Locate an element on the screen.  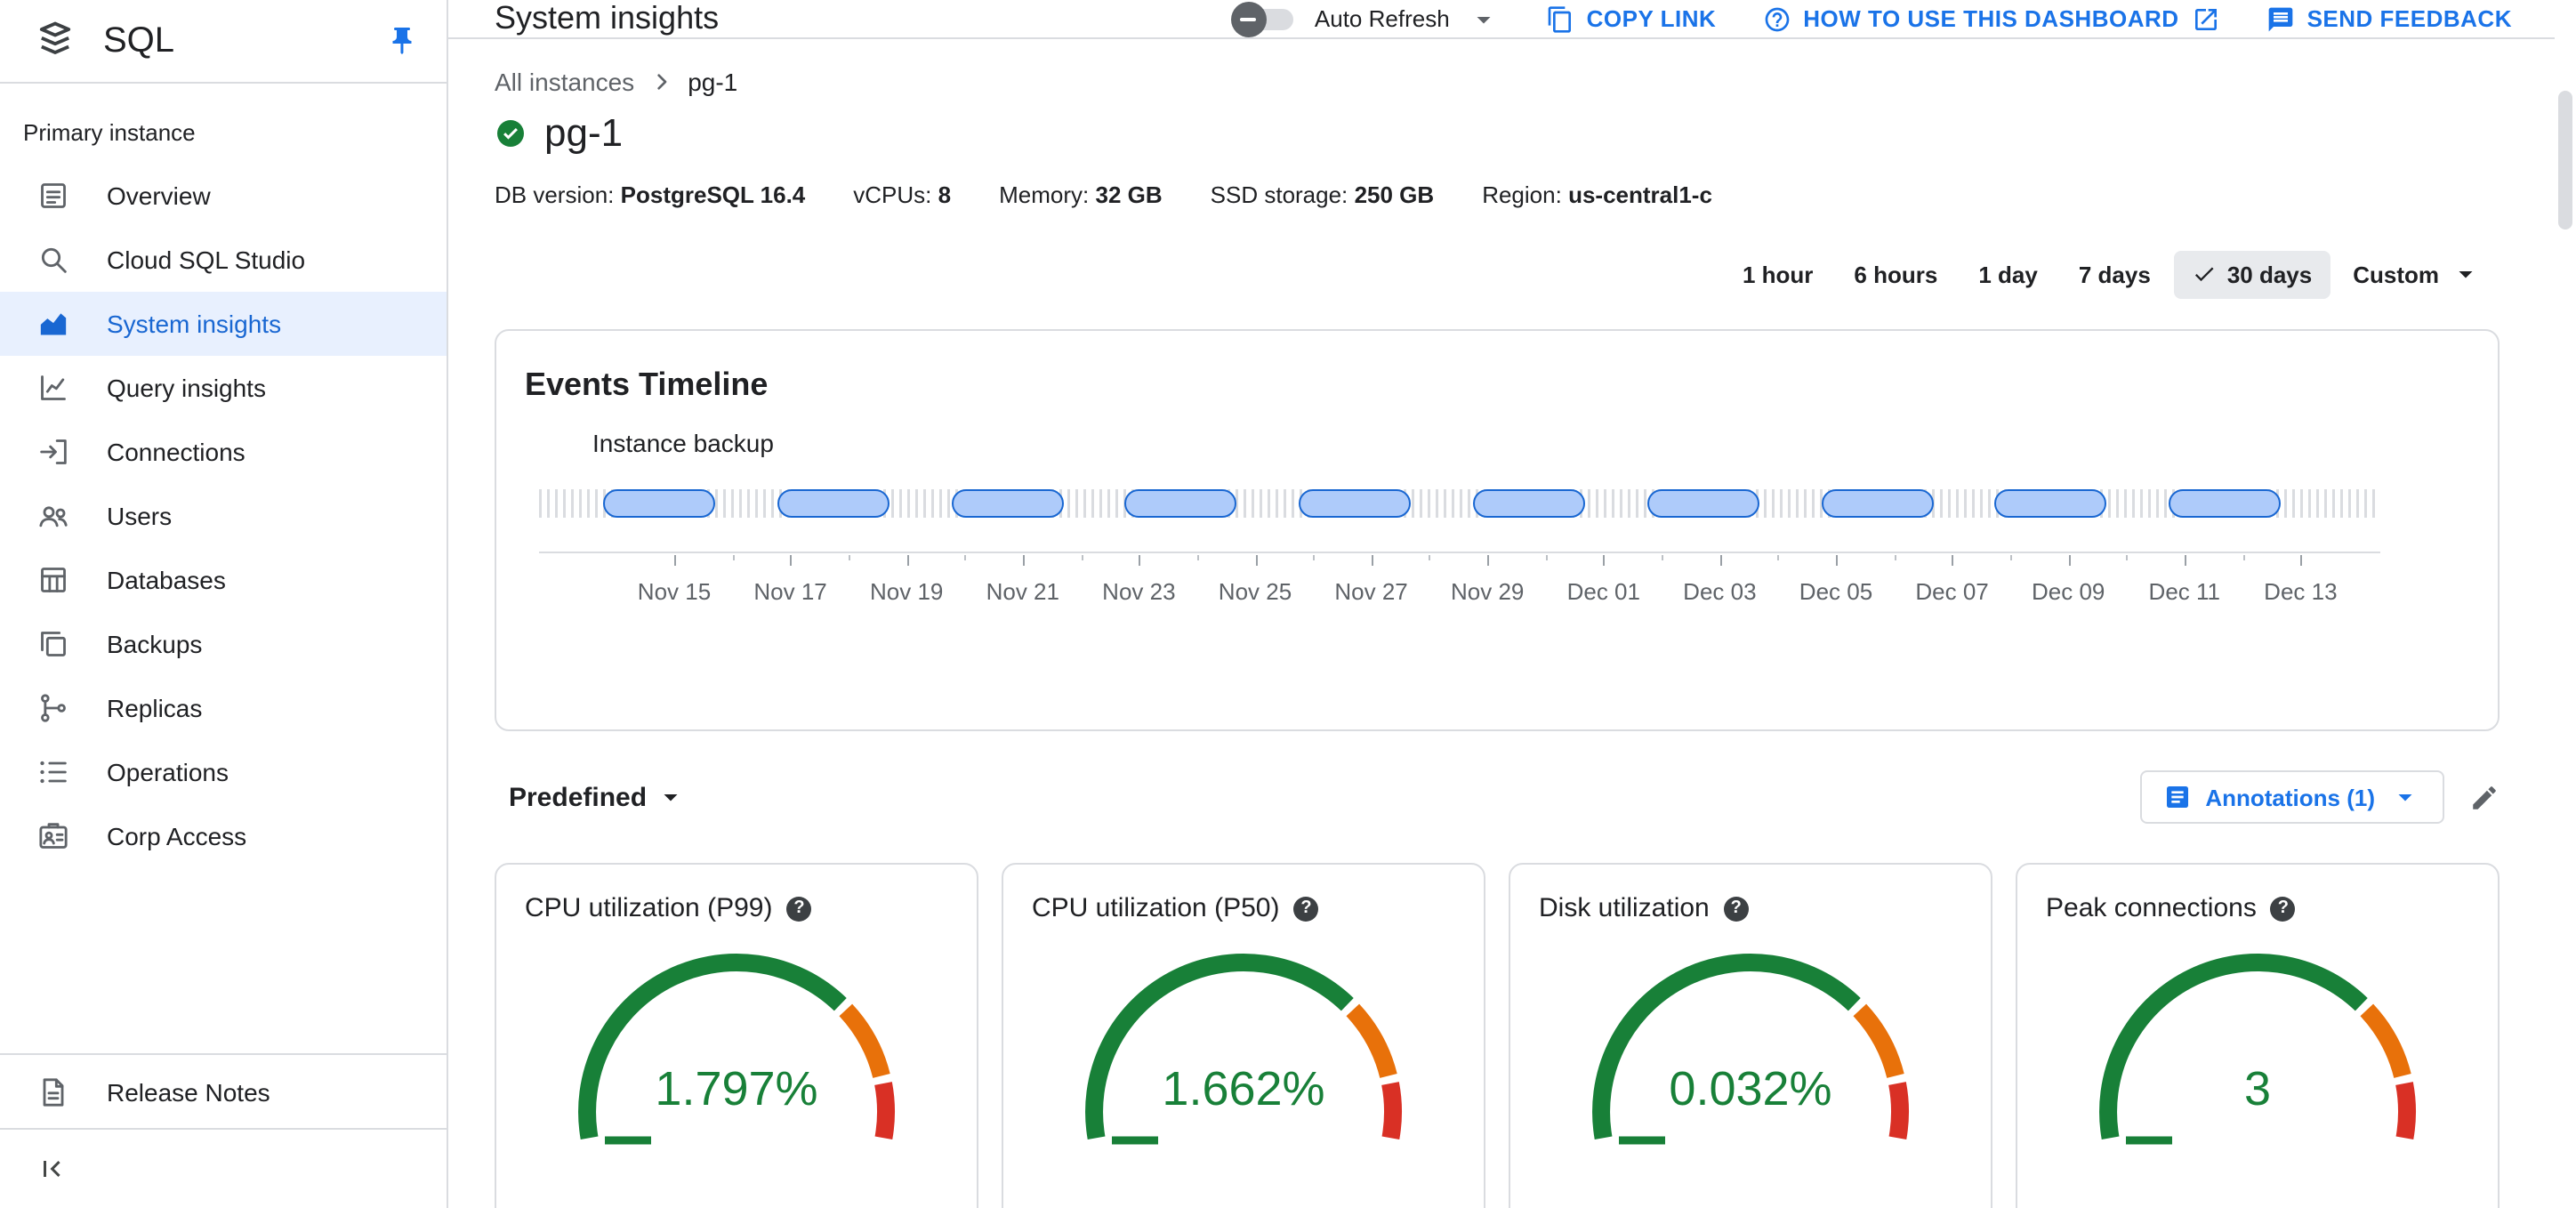
chevron-right-icon is located at coordinates (661, 82).